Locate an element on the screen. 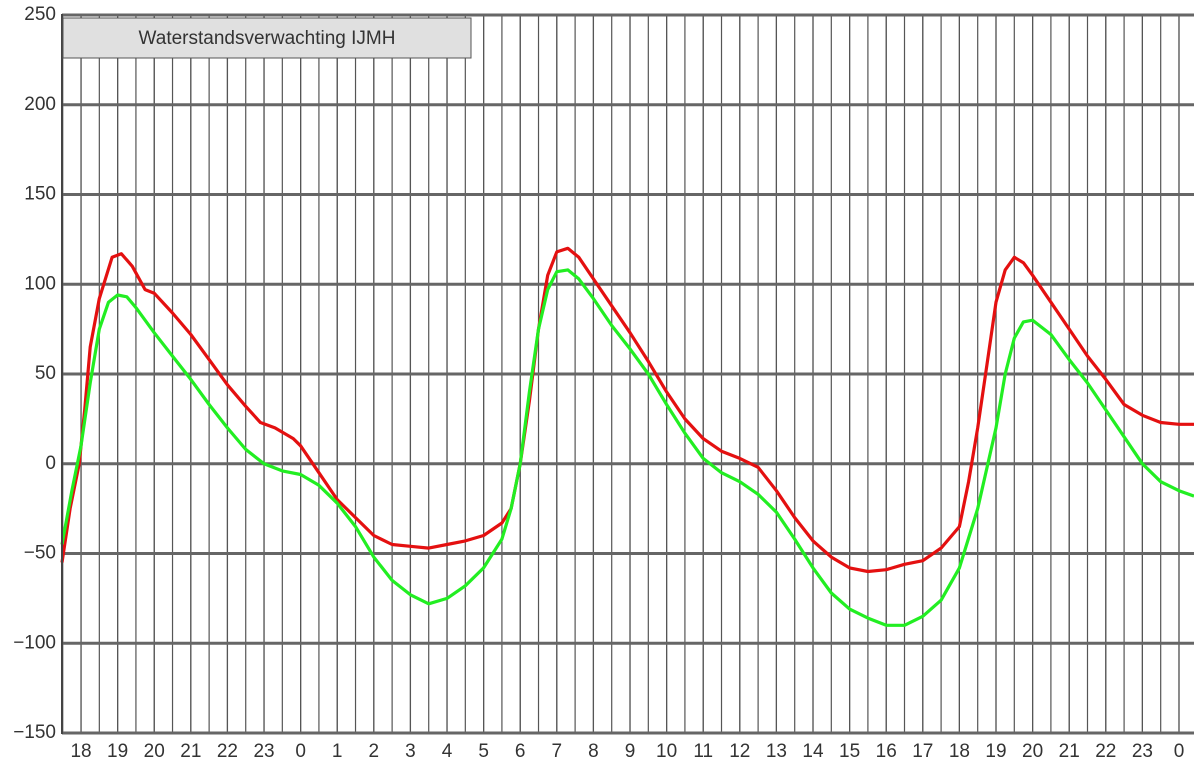 This screenshot has height=771, width=1194. y-tick-label: −150 is located at coordinates (34, 732).